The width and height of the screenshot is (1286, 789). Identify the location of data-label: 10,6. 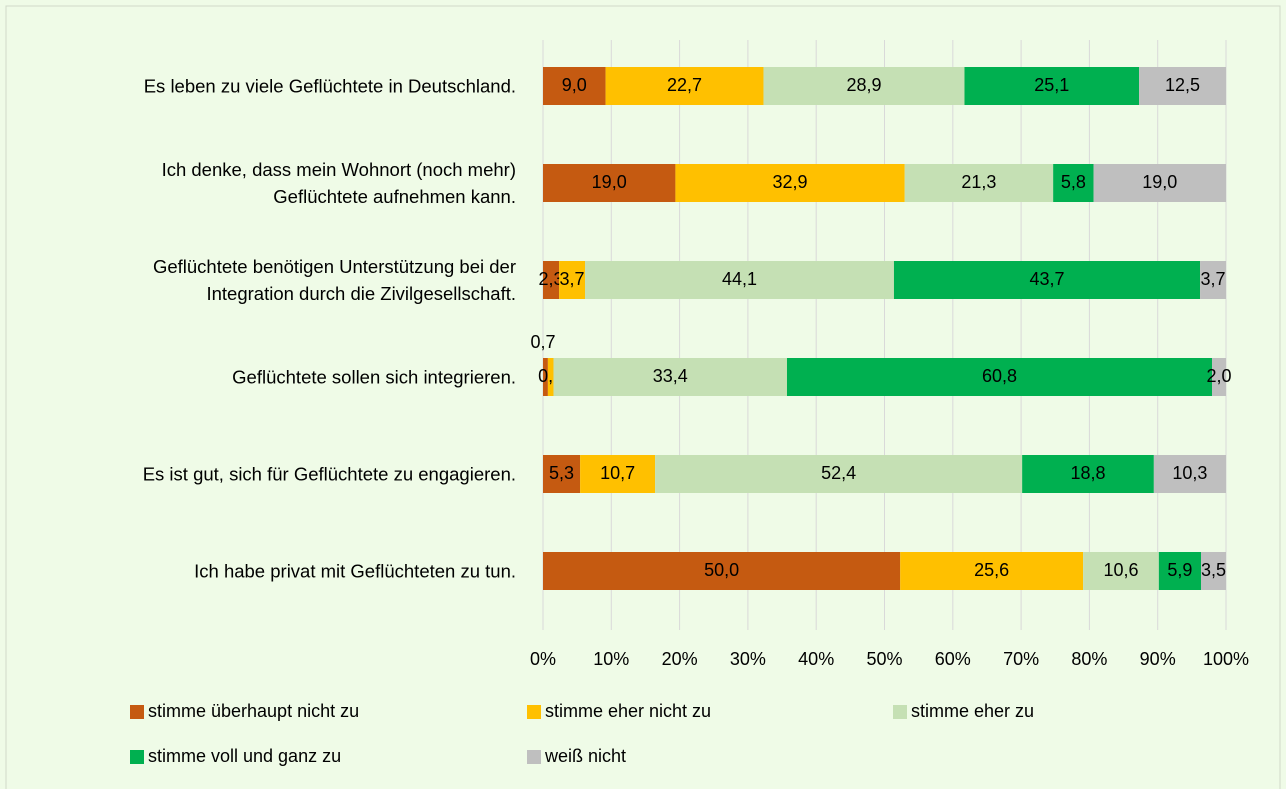
(1120, 570).